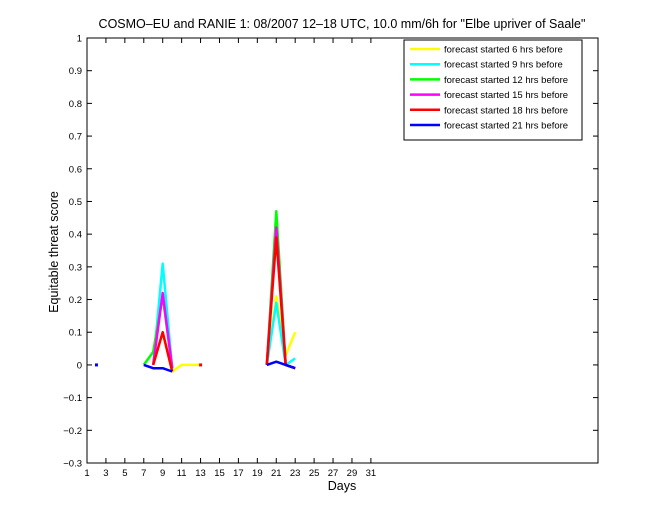 This screenshot has height=520, width=660. Describe the element at coordinates (75, 235) in the screenshot. I see `y-tick-label: 0.4` at that location.